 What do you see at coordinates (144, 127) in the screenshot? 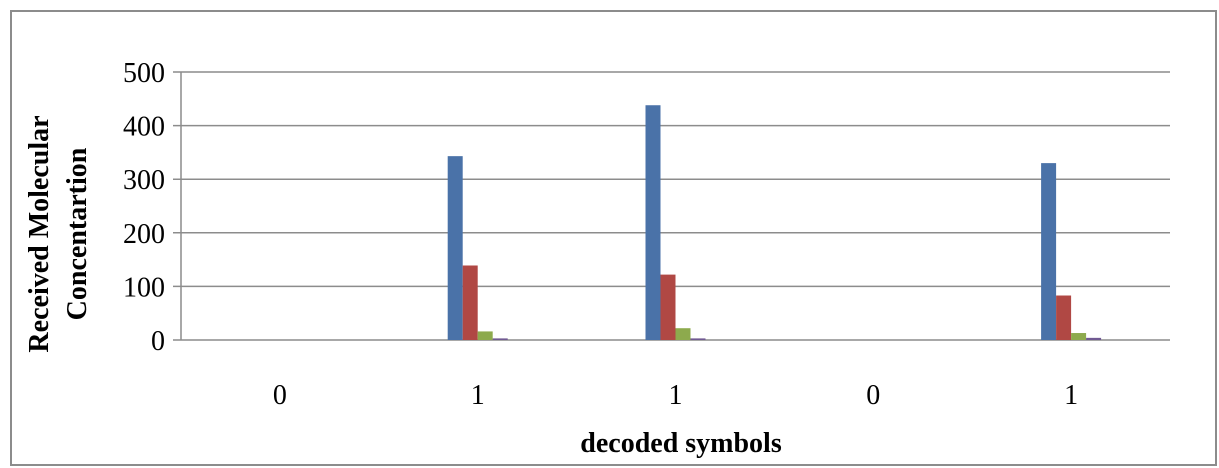
I see `y-tick-label: 400` at bounding box center [144, 127].